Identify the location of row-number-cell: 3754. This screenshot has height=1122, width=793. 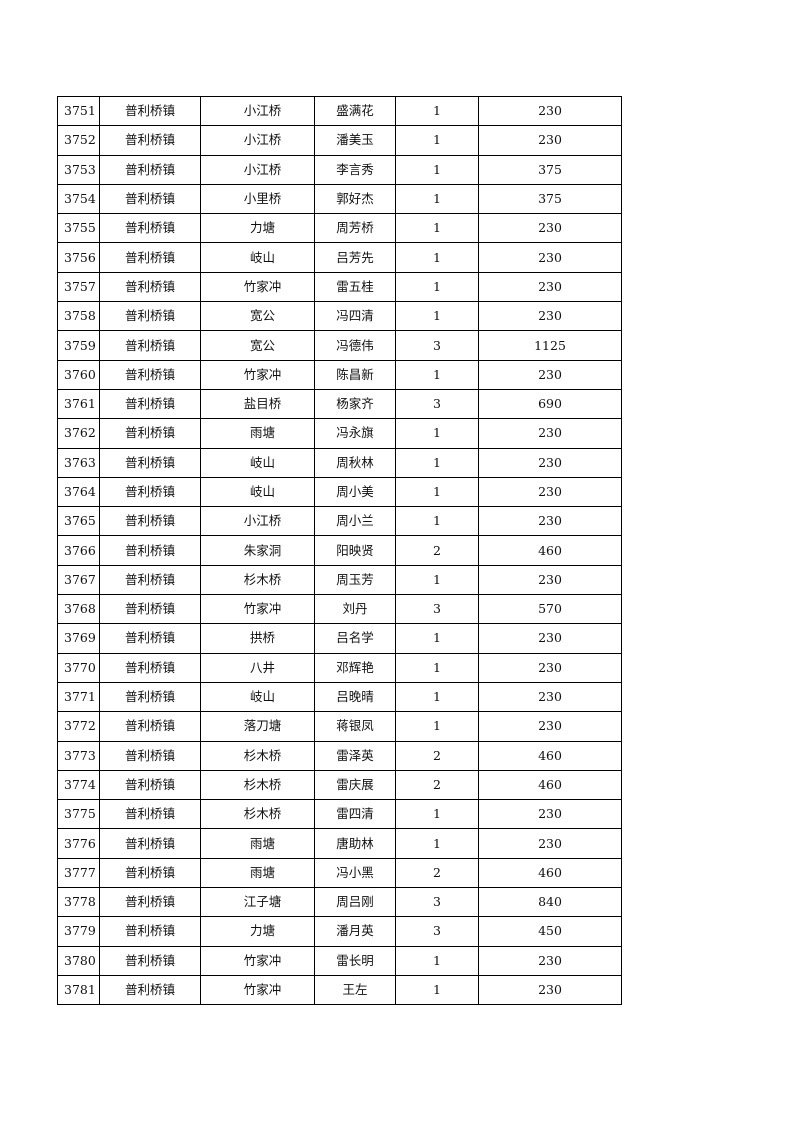
(78, 199).